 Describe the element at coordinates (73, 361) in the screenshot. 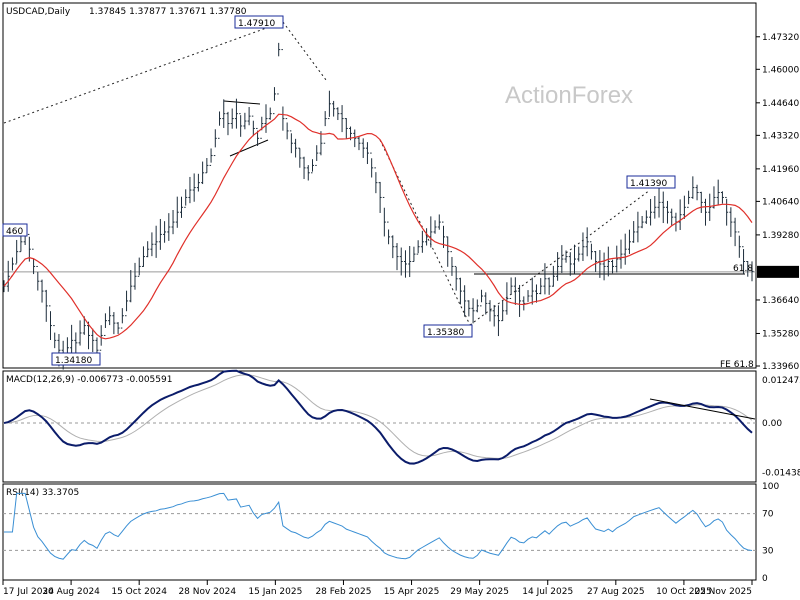

I see `price-annotation-label: 1.34180` at that location.